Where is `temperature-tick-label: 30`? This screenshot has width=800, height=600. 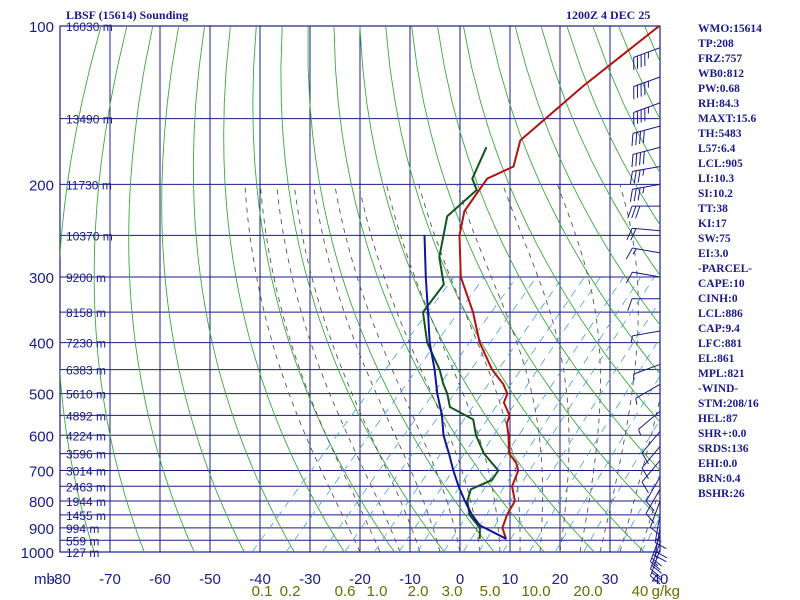
temperature-tick-label: 30 is located at coordinates (610, 579).